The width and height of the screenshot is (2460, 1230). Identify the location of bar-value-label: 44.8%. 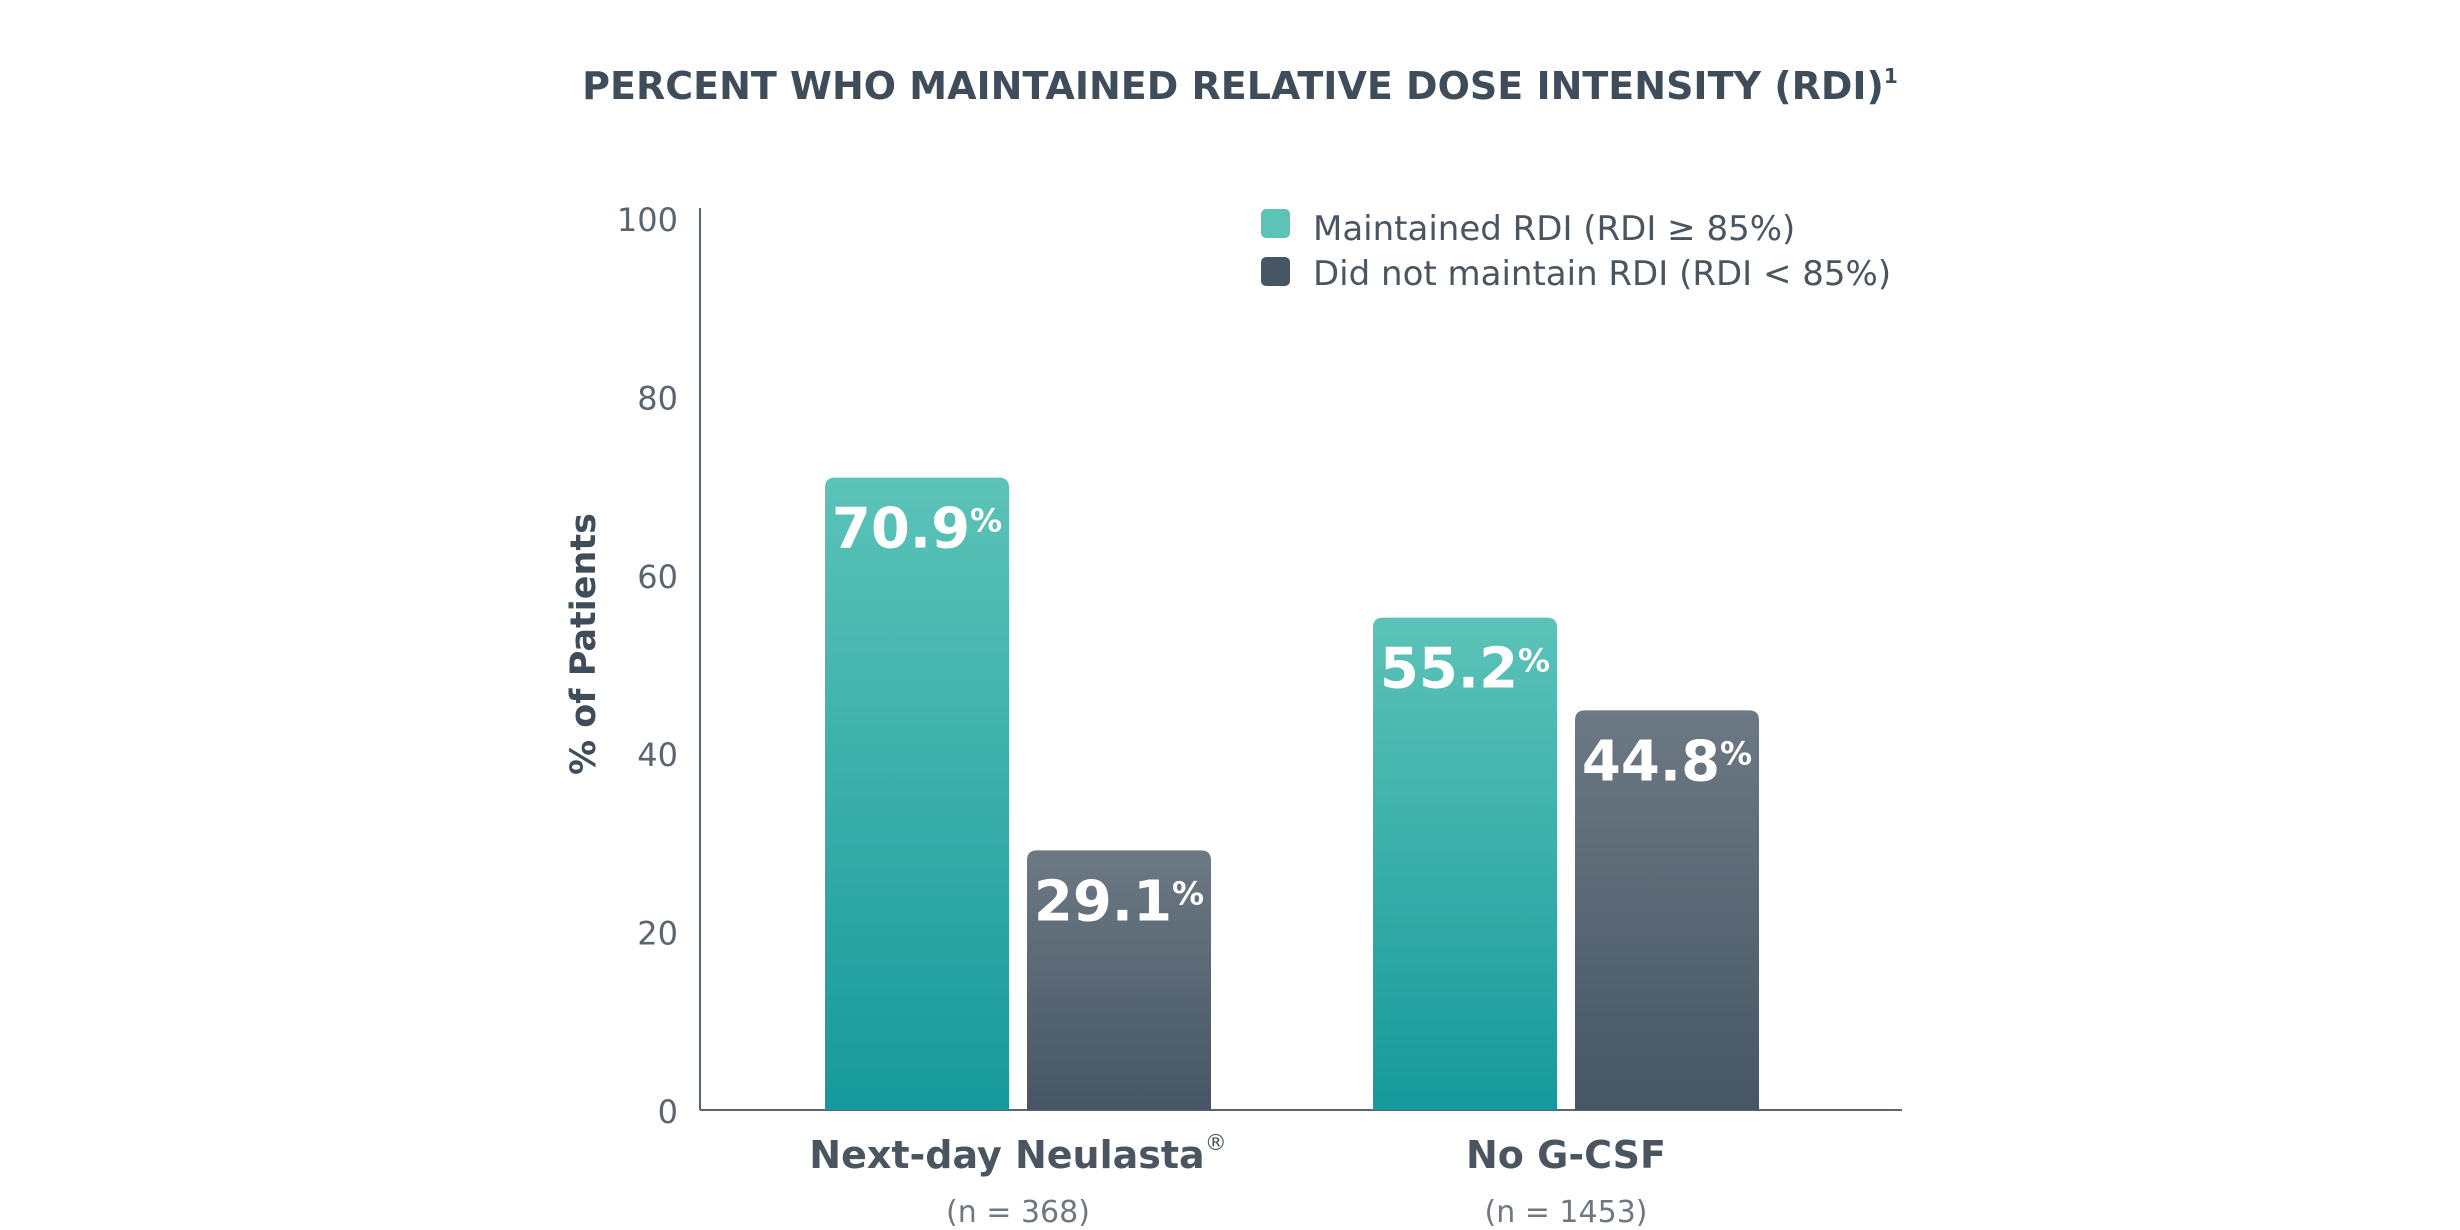
(1667, 761).